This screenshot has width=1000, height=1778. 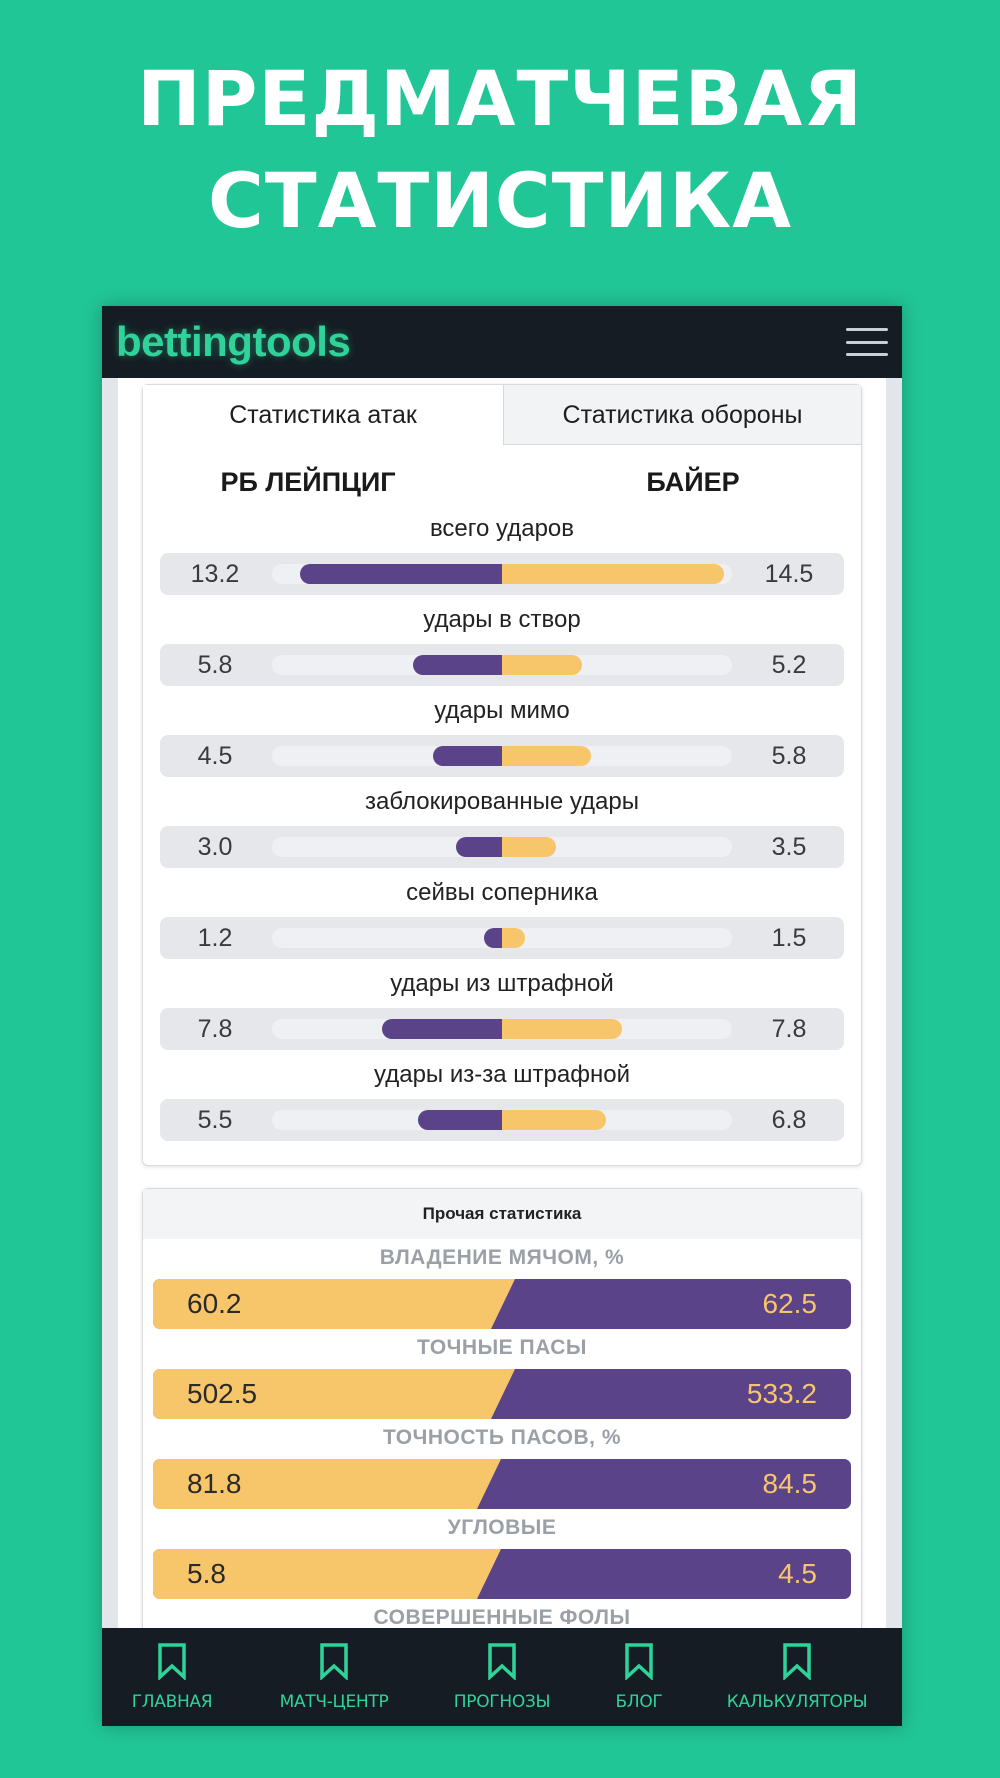 I want to click on top-bar: bettingtools, so click(x=502, y=342).